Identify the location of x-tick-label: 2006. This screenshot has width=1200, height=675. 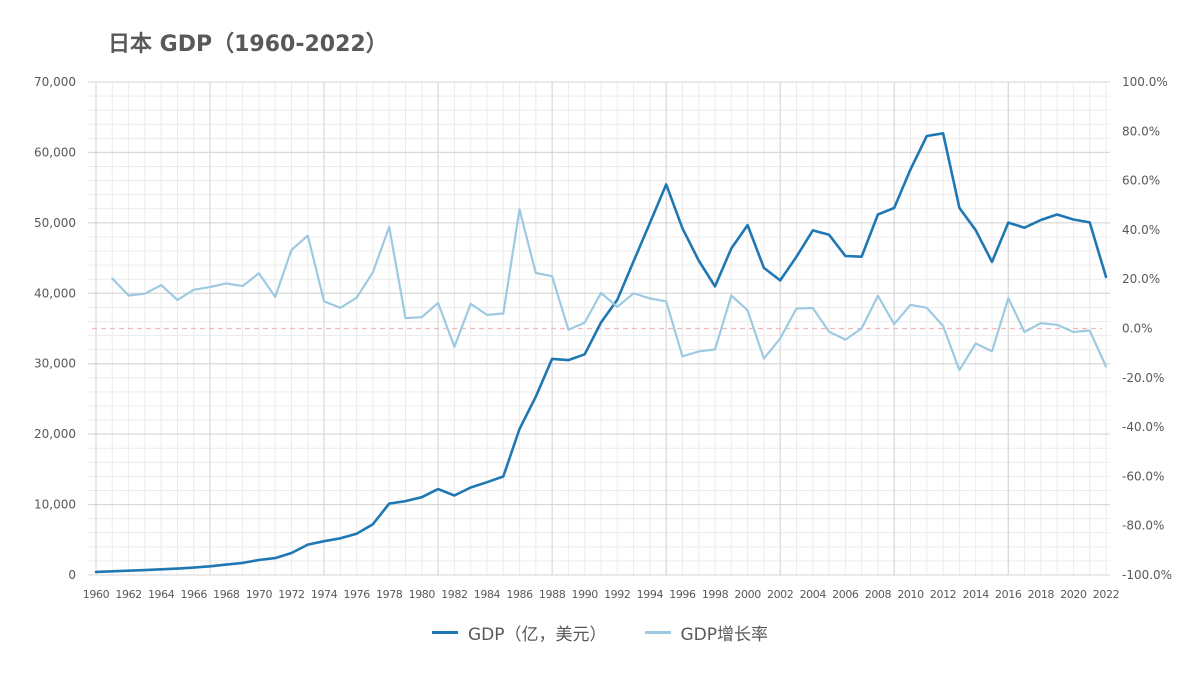
(845, 594).